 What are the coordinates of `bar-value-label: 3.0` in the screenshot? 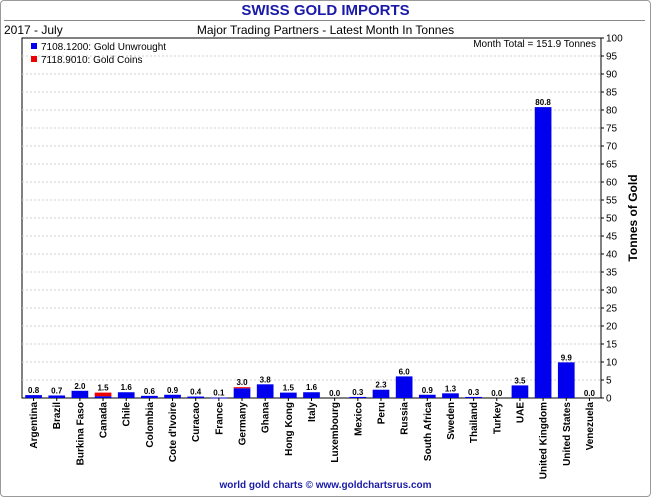 It's located at (242, 382).